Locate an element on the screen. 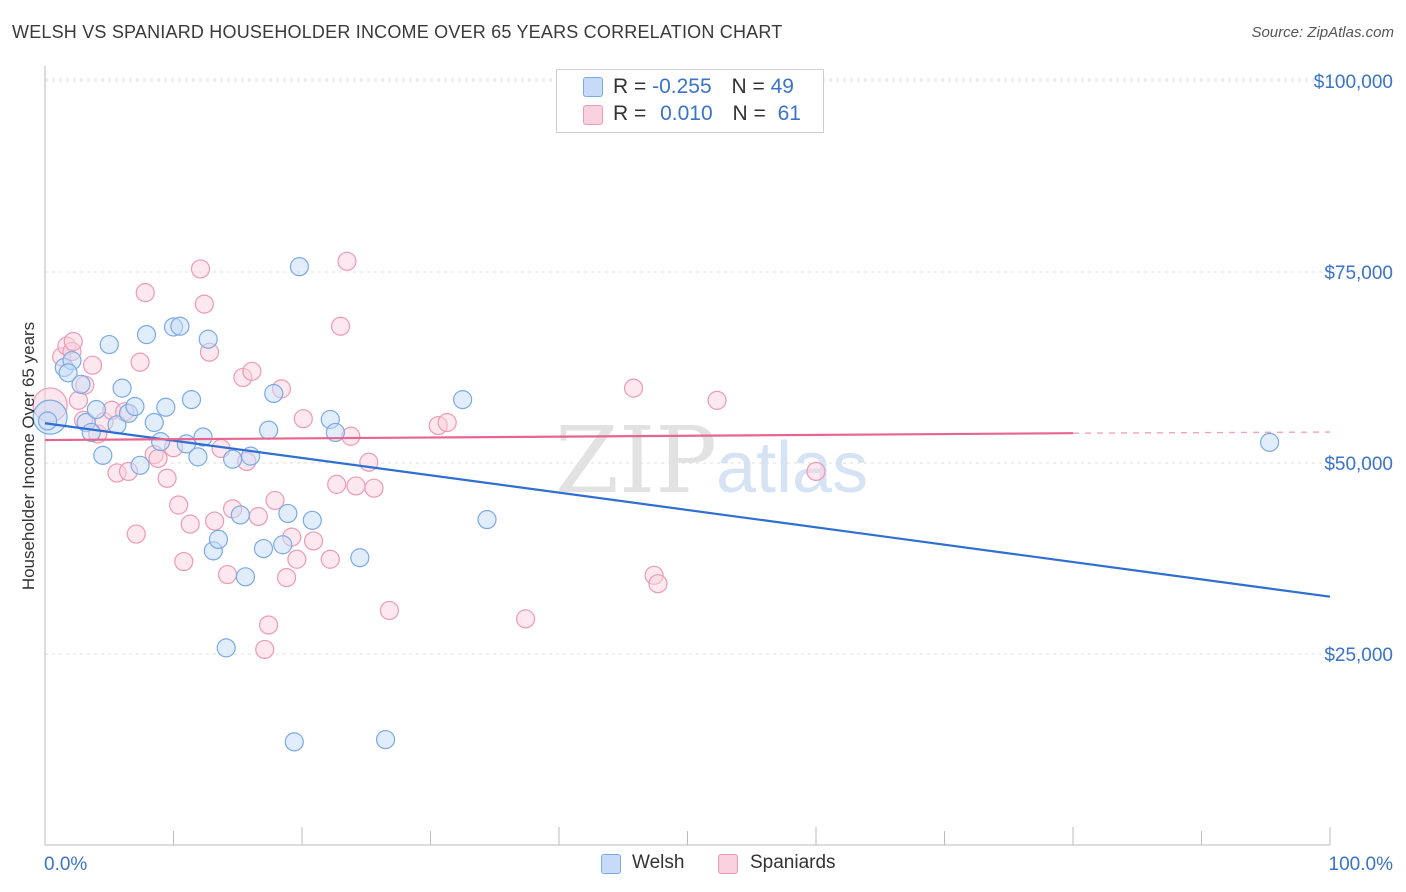 Image resolution: width=1406 pixels, height=892 pixels. spaniards-n-label: N = is located at coordinates (749, 113).